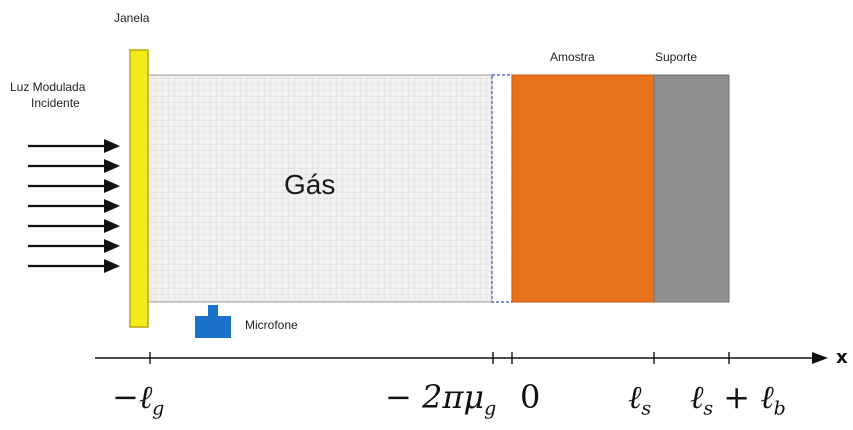 Image resolution: width=853 pixels, height=430 pixels. I want to click on axis-arrowhead-icon, so click(820, 358).